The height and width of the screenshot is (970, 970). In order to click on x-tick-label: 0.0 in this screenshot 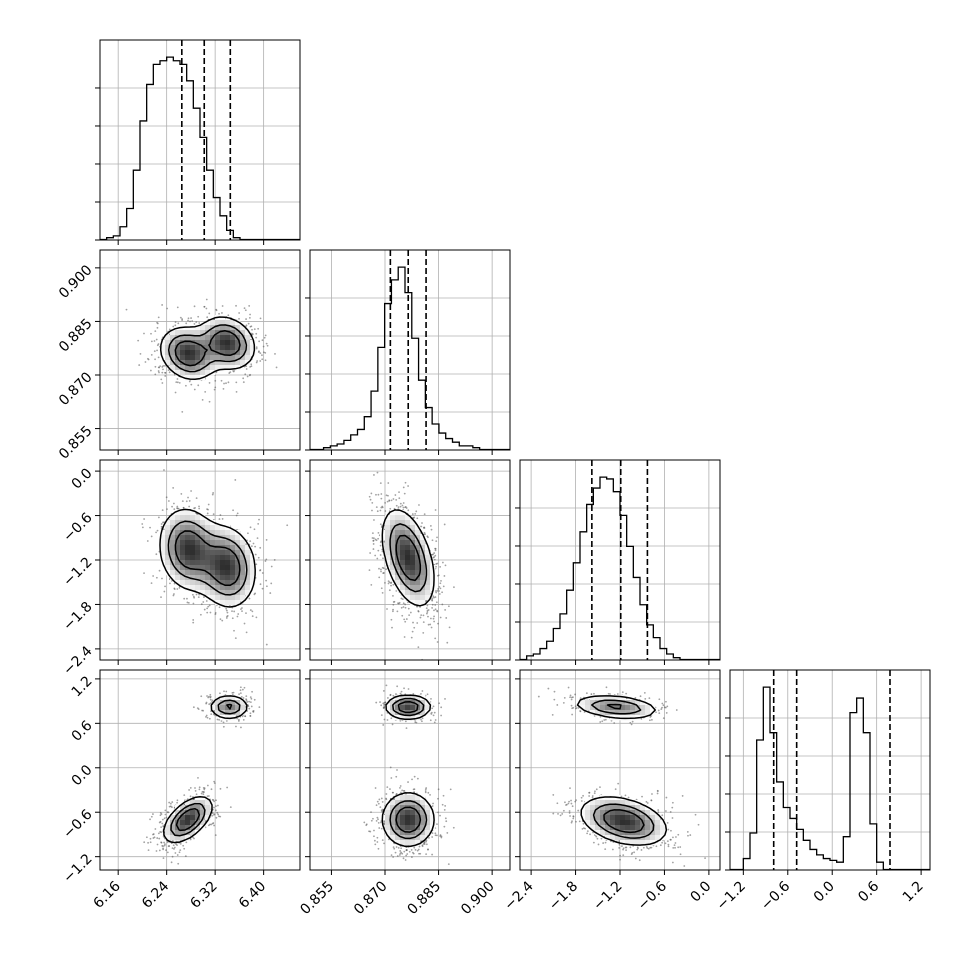, I will do `click(700, 891)`.